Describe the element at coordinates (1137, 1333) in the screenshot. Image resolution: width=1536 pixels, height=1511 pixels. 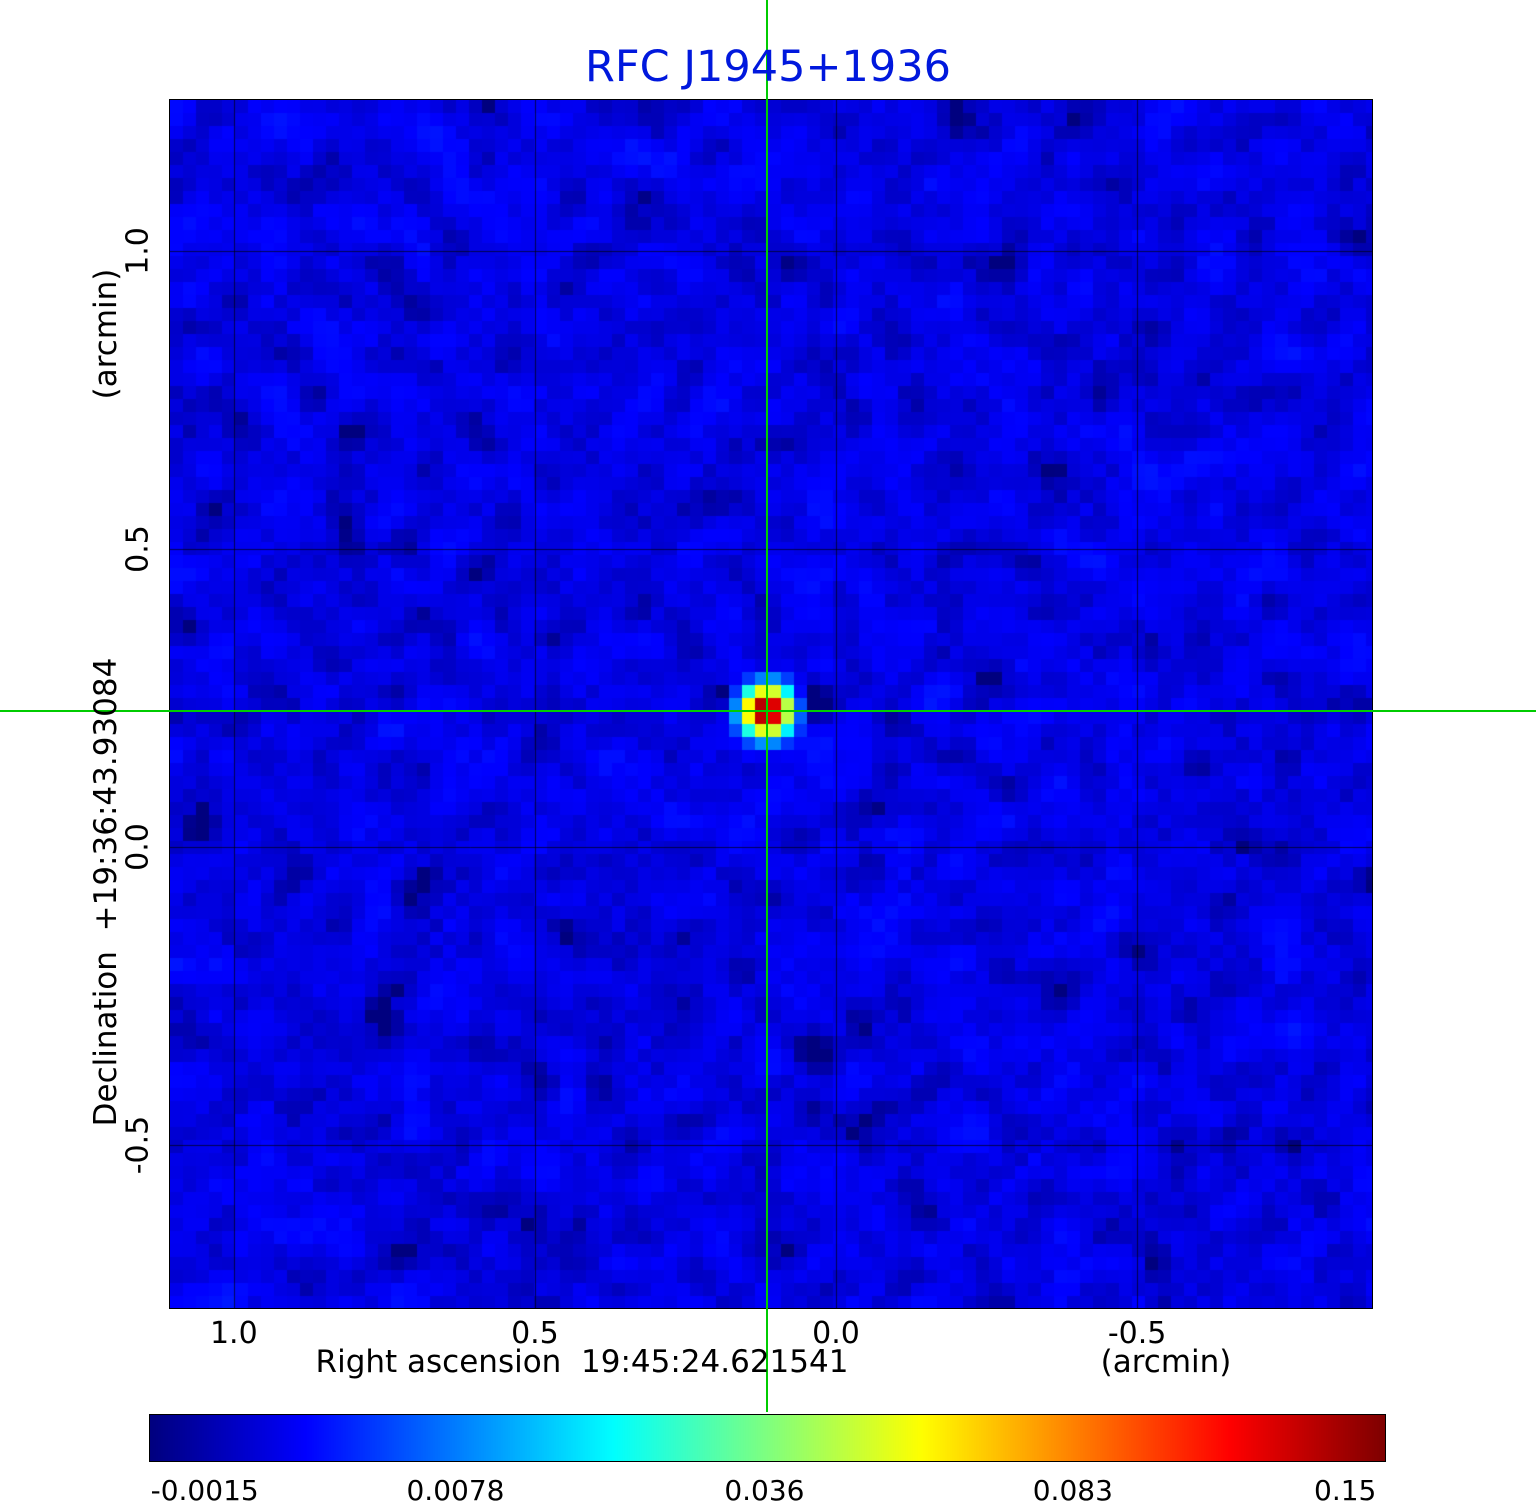
I see `x-tick-label: -0.5` at that location.